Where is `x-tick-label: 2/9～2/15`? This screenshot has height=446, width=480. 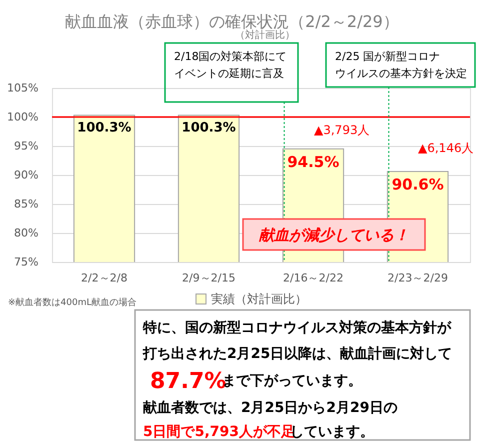 x-tick-label: 2/9～2/15 is located at coordinates (209, 278).